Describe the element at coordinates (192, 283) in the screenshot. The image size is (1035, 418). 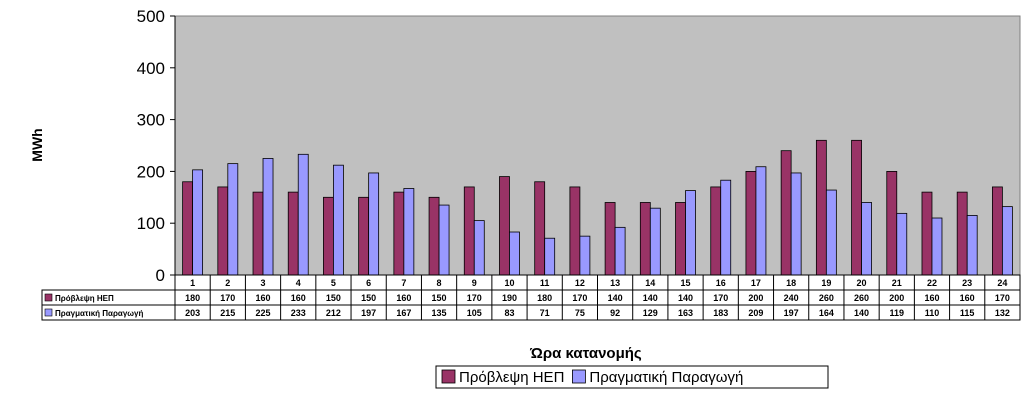
I see `x-tick-label: 1` at that location.